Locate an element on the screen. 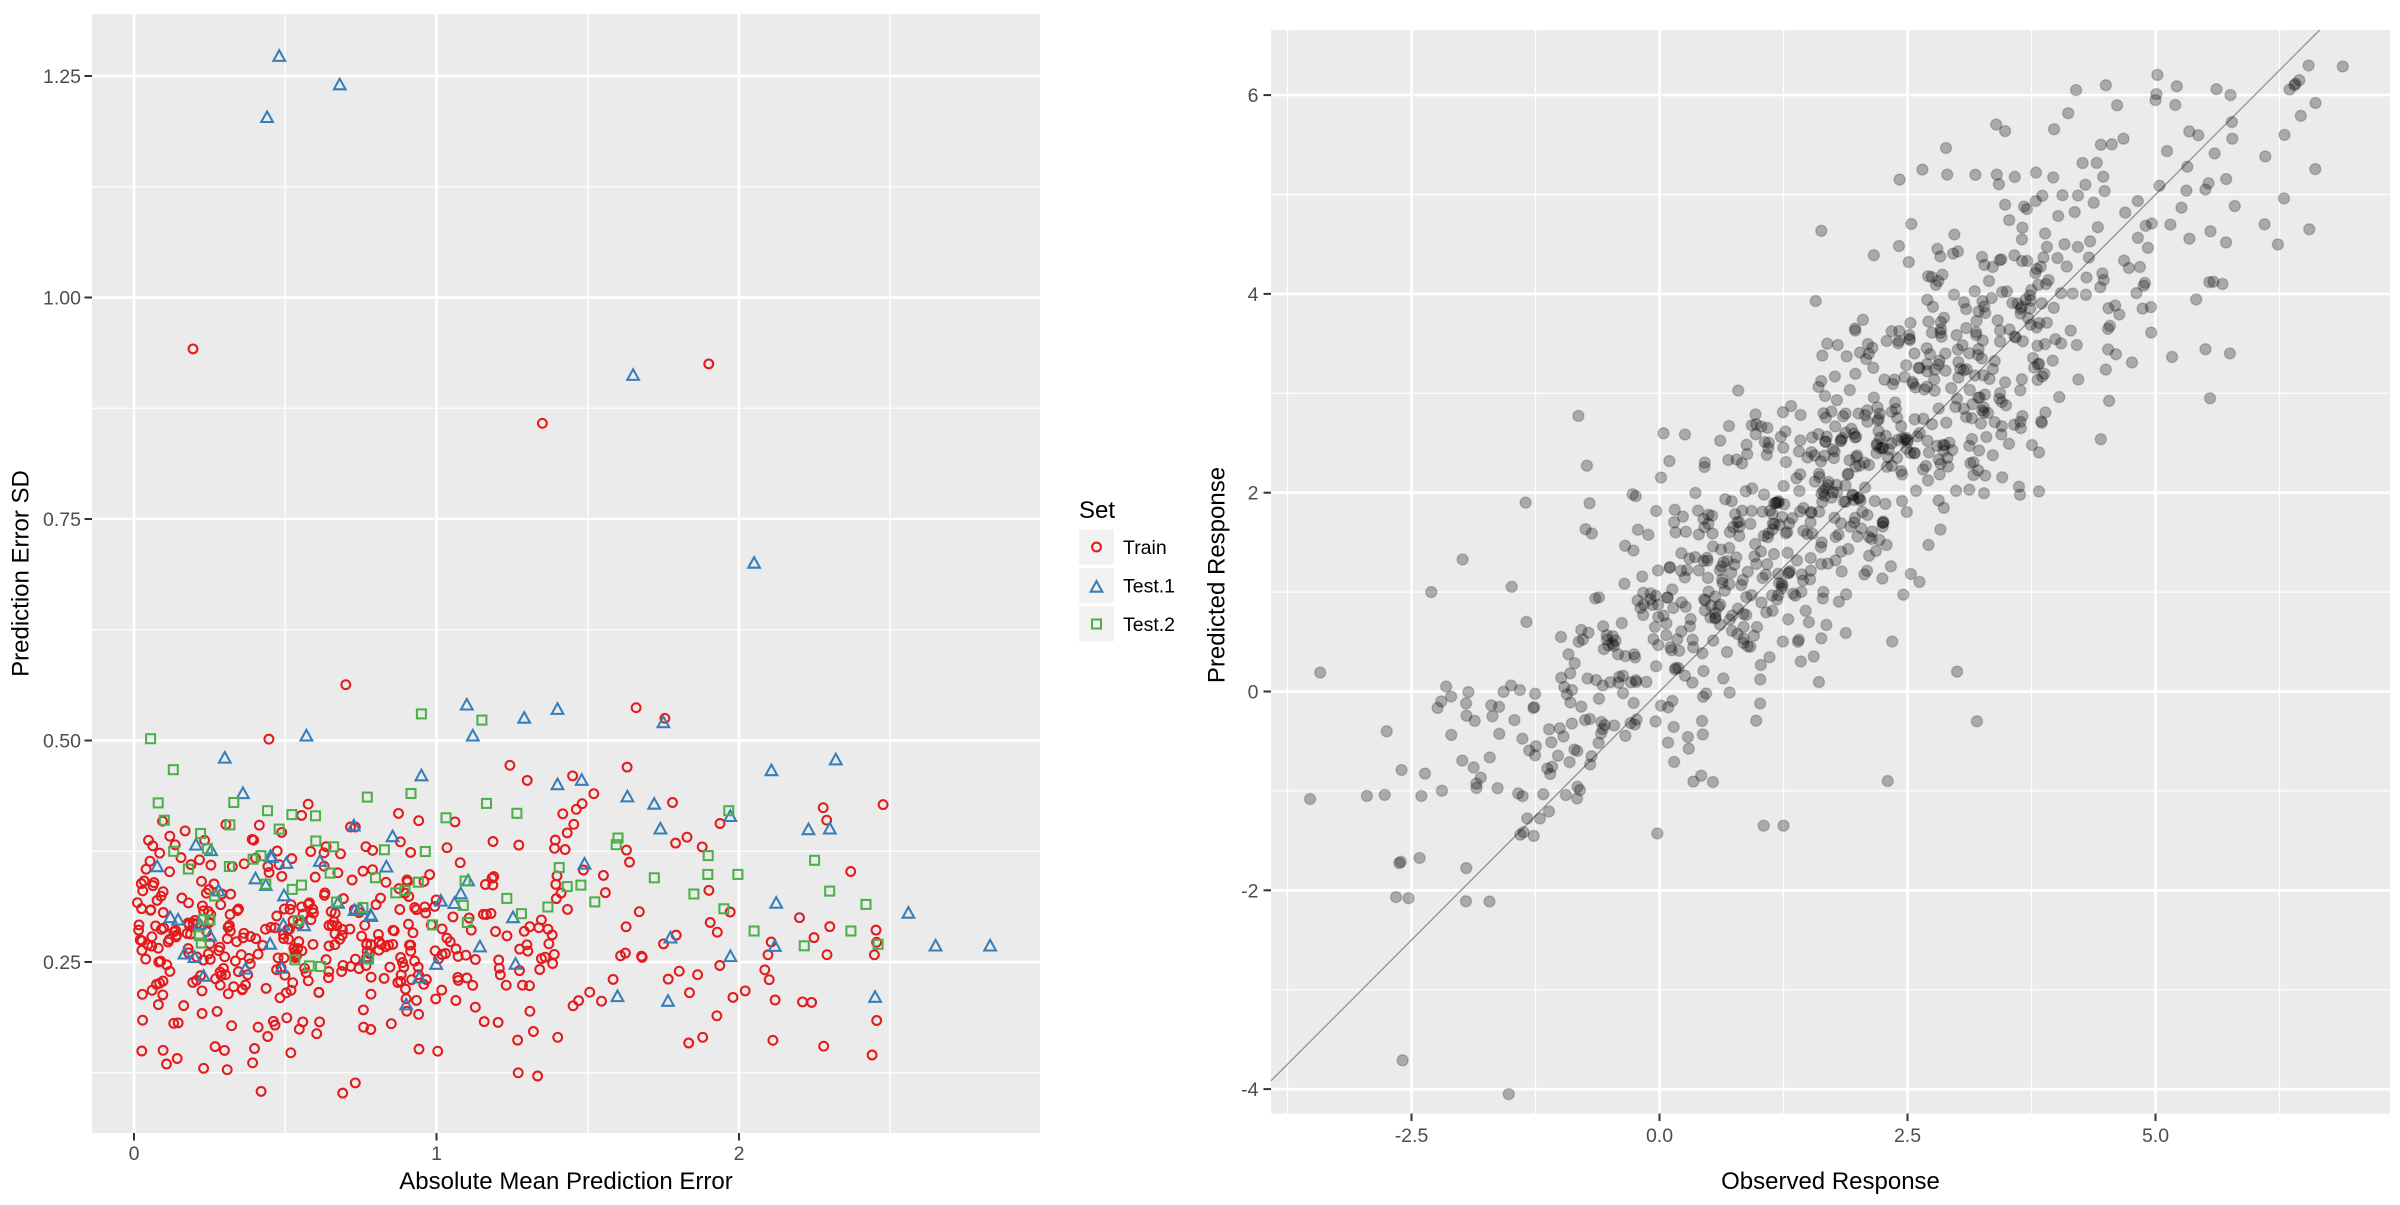 The width and height of the screenshot is (2400, 1205). svg-text: 1.25 is located at coordinates (62, 77).